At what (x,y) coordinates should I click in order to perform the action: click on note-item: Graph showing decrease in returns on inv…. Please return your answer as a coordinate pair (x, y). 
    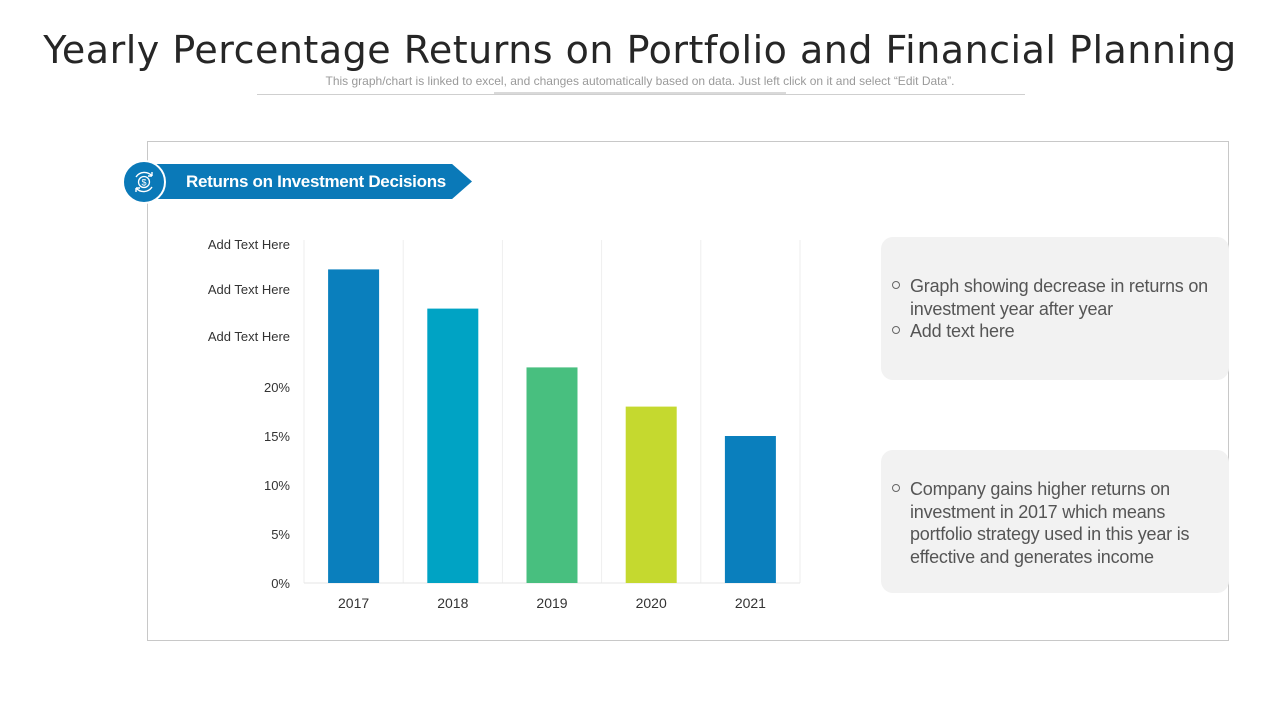
    Looking at the image, I should click on (1050, 297).